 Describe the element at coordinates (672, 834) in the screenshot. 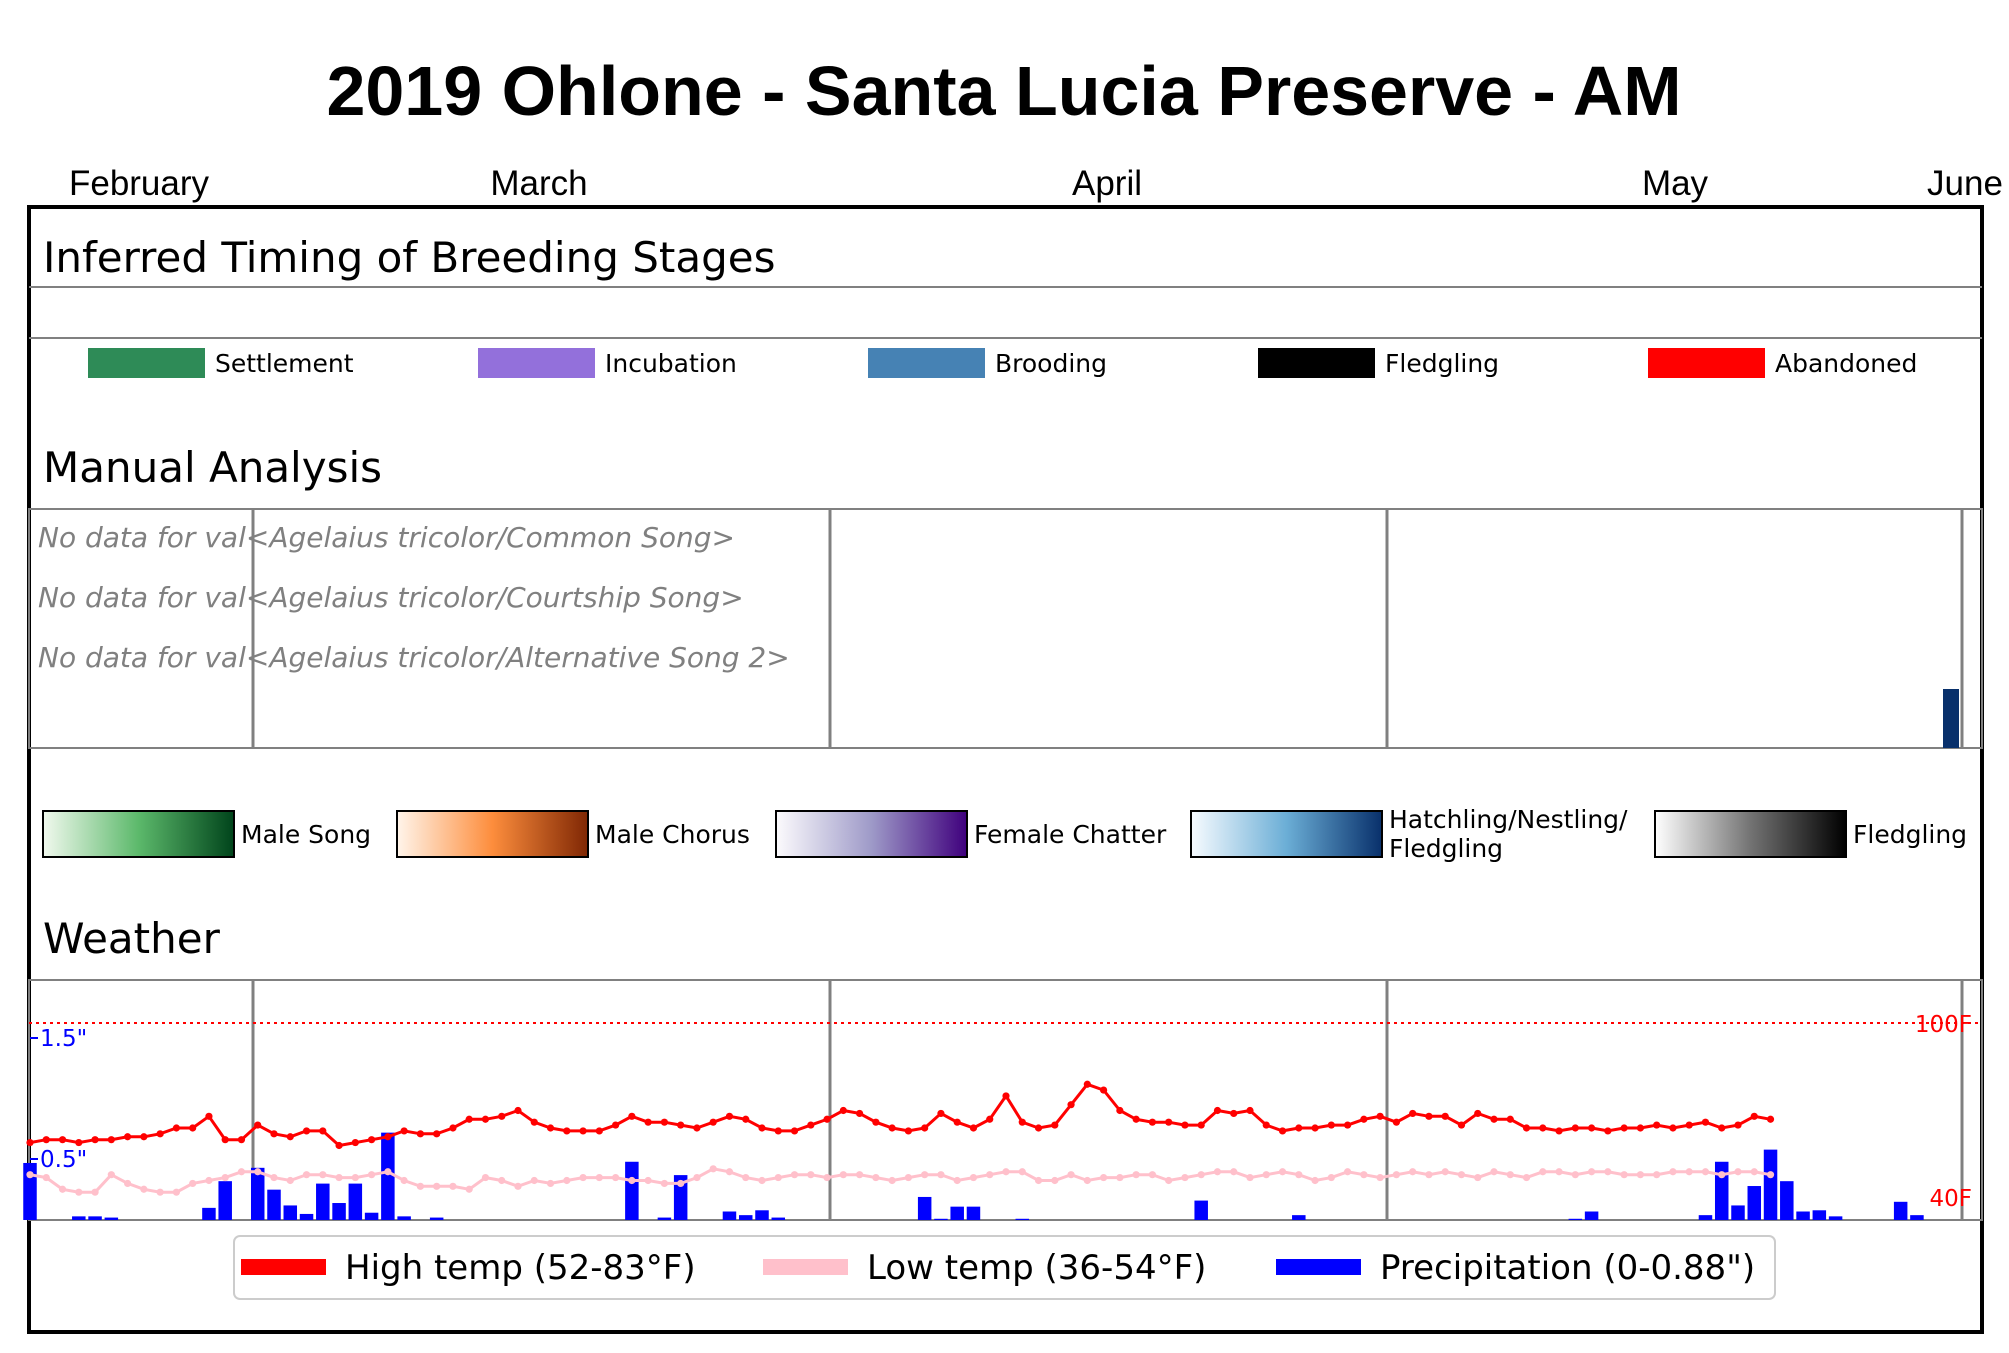

I see `colorbar-label-male-chorus: Male Chorus` at that location.